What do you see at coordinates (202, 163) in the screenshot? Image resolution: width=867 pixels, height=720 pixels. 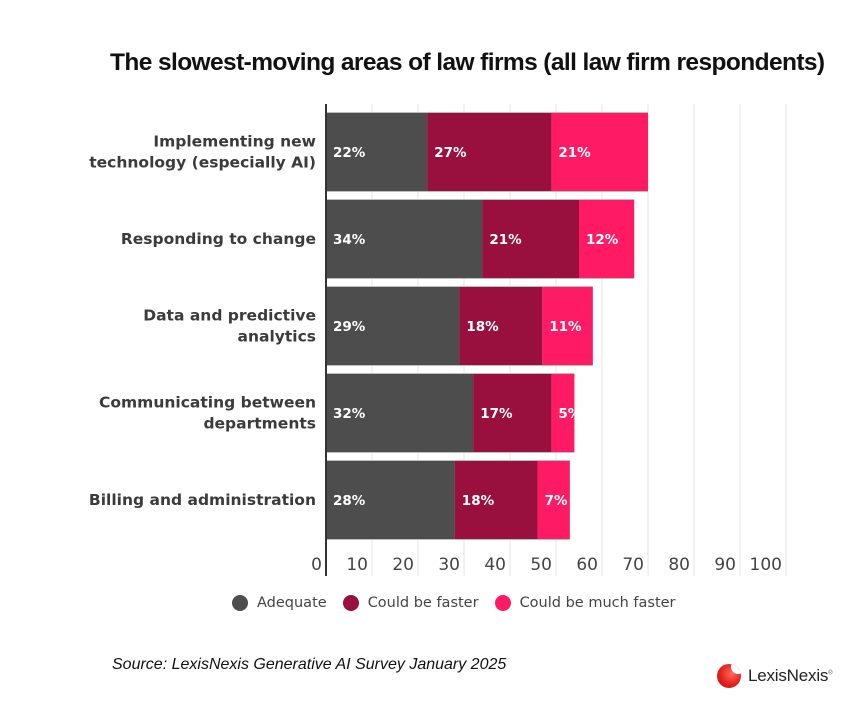 I see `category-label-line: technology (especially AI)` at bounding box center [202, 163].